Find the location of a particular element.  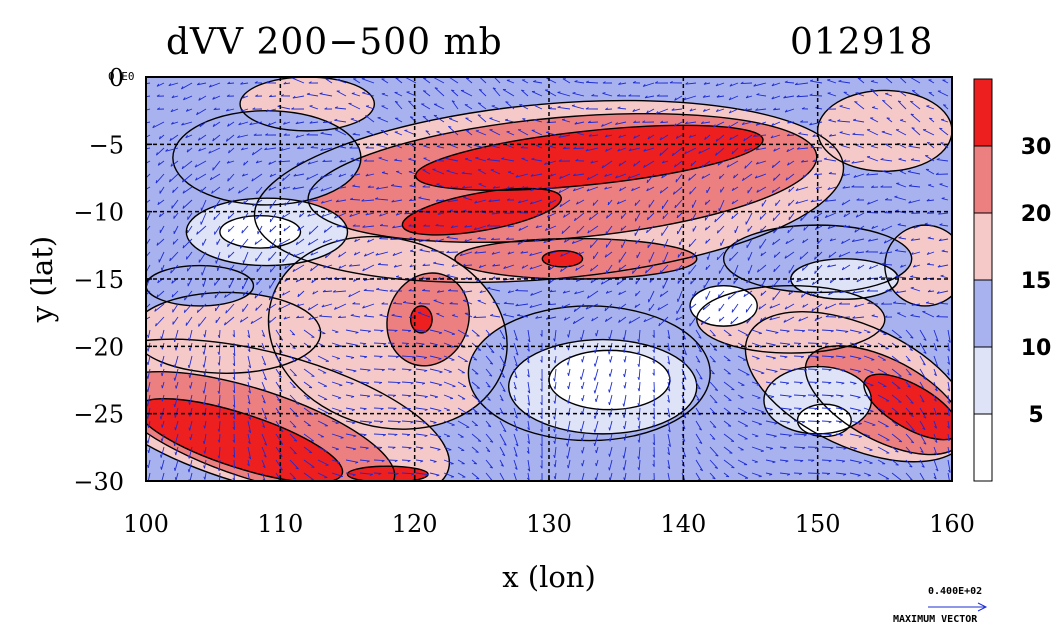

contour-line is located at coordinates (260, 232).